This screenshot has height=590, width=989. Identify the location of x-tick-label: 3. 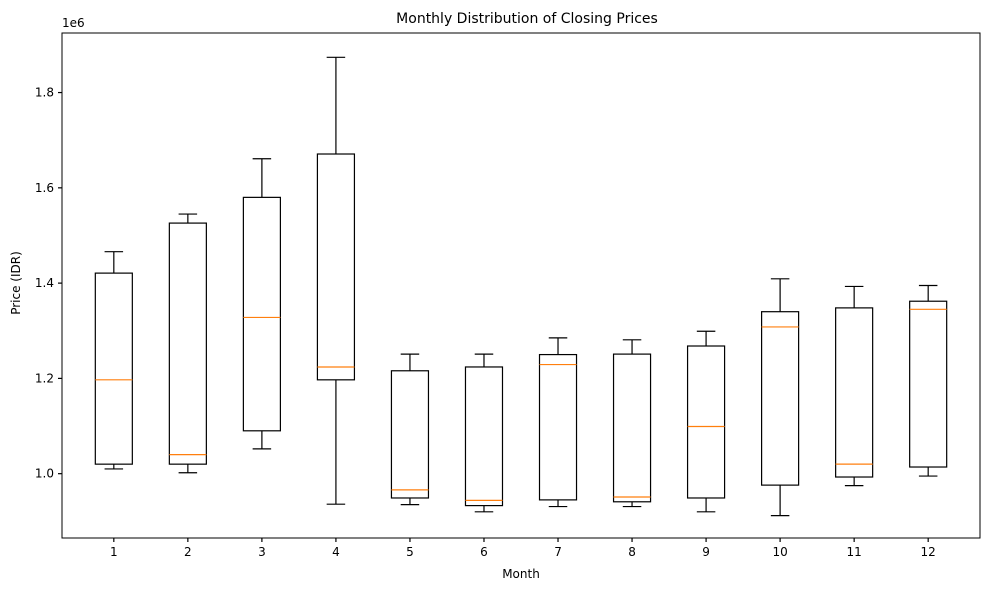
(262, 552).